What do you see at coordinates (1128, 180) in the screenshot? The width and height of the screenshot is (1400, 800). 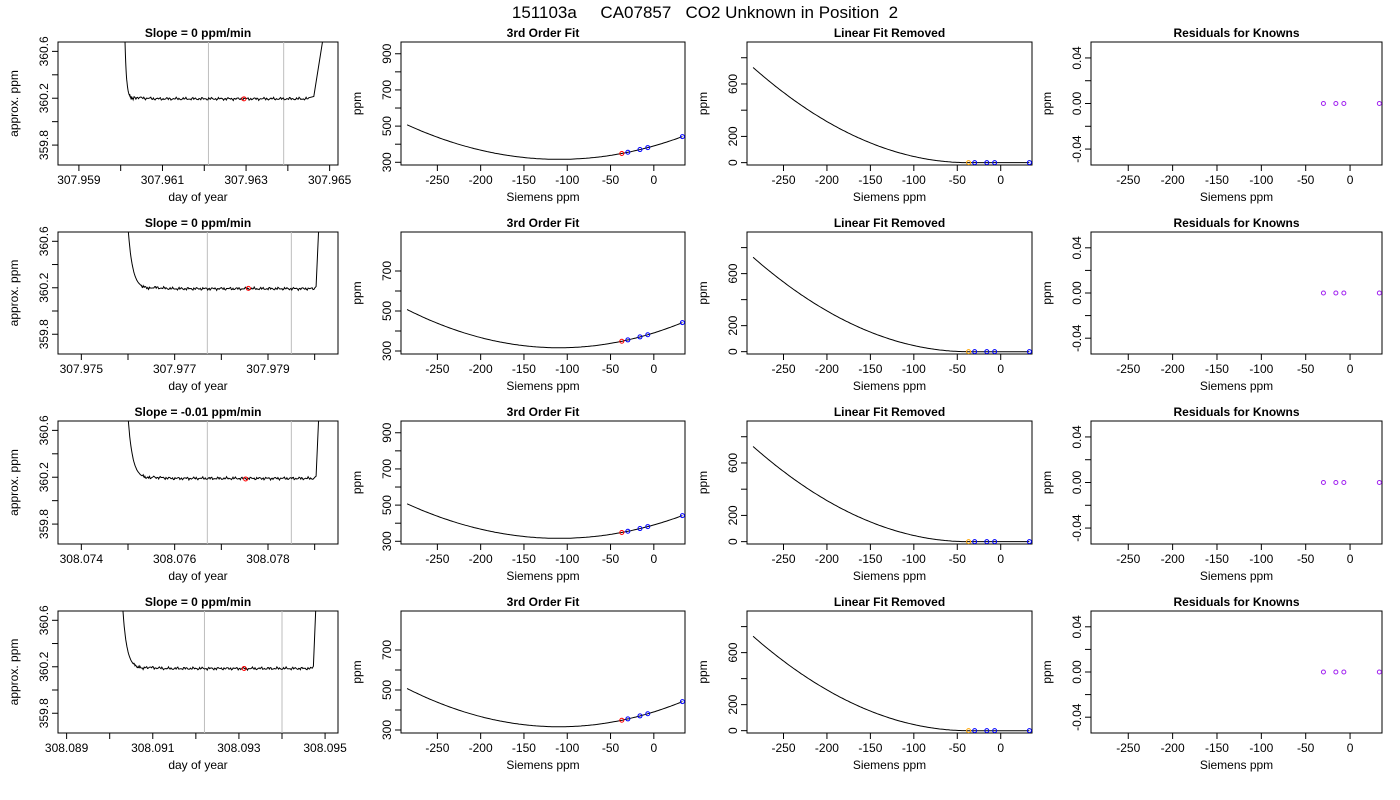 I see `res-0-xtick-label: -250` at bounding box center [1128, 180].